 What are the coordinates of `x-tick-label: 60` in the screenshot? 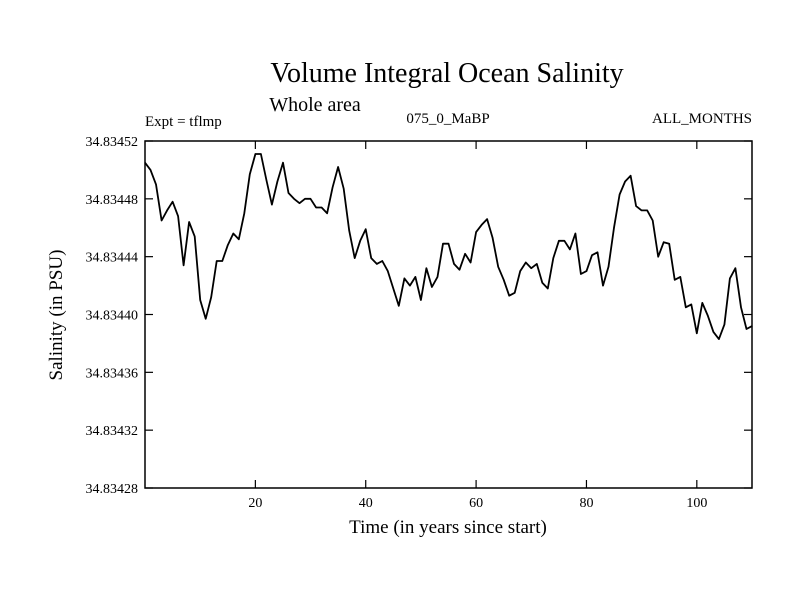 It's located at (476, 503).